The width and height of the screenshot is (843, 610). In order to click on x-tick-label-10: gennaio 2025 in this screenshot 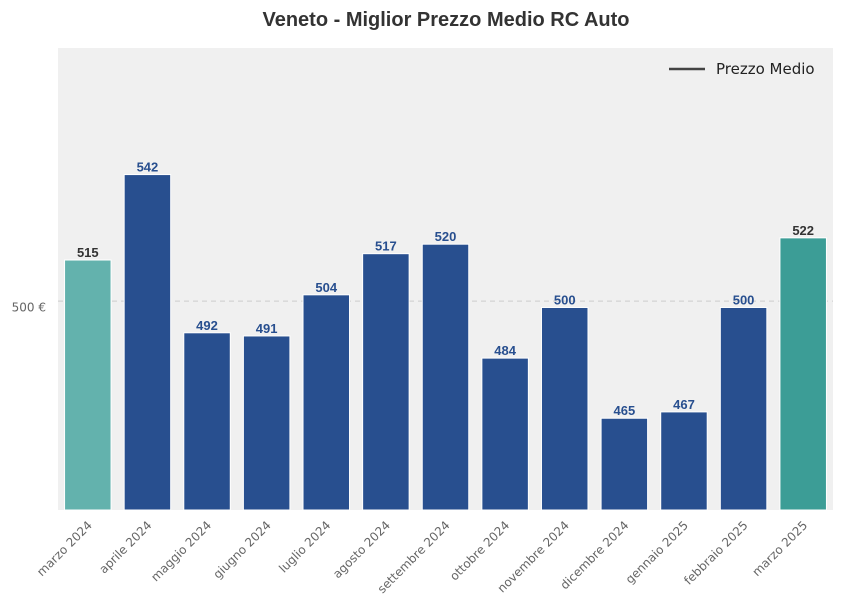, I will do `click(657, 552)`.